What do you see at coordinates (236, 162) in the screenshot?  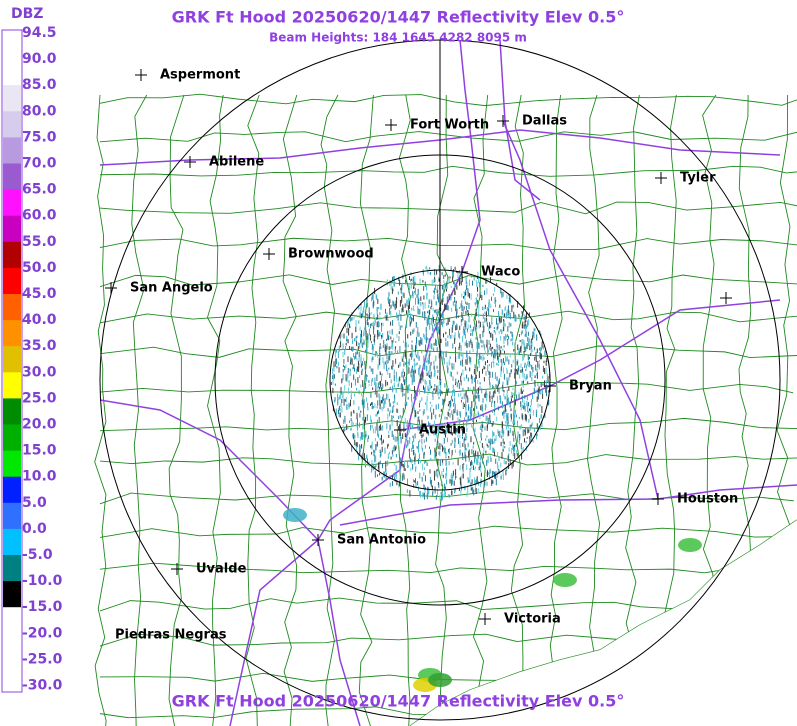 I see `city-label: Abilene` at bounding box center [236, 162].